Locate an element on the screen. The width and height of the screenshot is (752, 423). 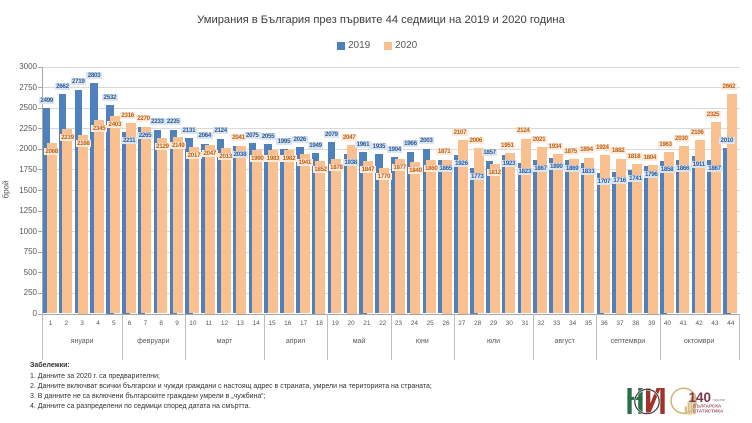
svg-text: 140 is located at coordinates (700, 397).